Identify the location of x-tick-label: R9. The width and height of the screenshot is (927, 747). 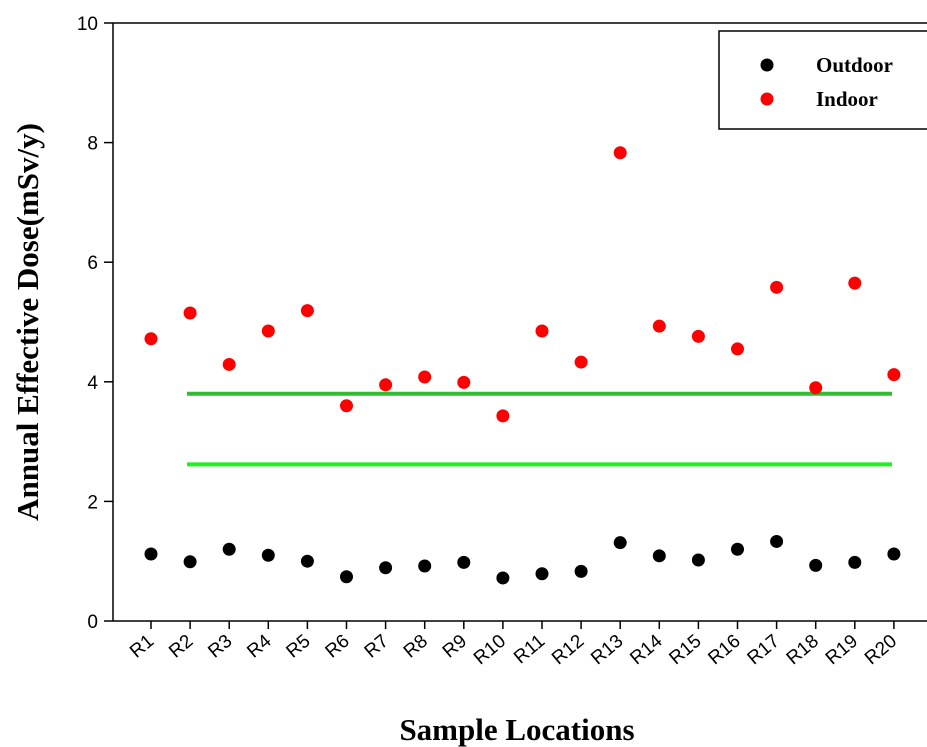
(455, 647).